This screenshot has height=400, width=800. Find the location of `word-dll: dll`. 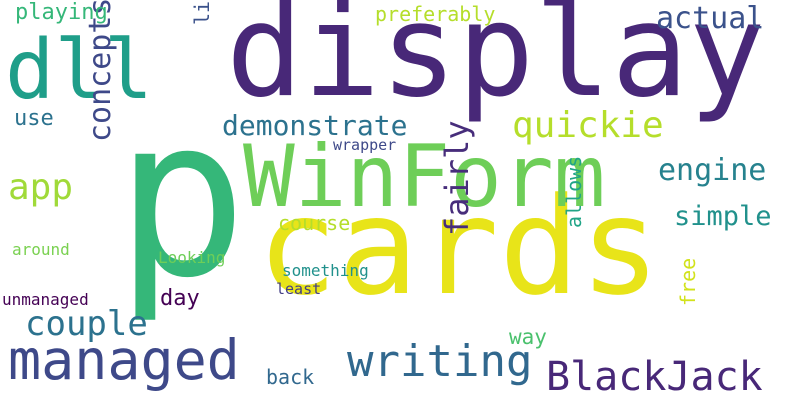

word-dll: dll is located at coordinates (79, 70).